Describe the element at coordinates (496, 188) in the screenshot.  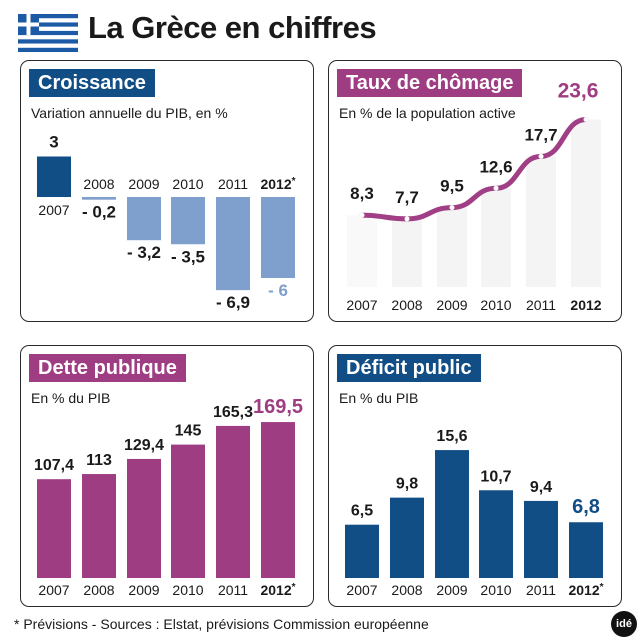
I see `point-chomage-2010` at that location.